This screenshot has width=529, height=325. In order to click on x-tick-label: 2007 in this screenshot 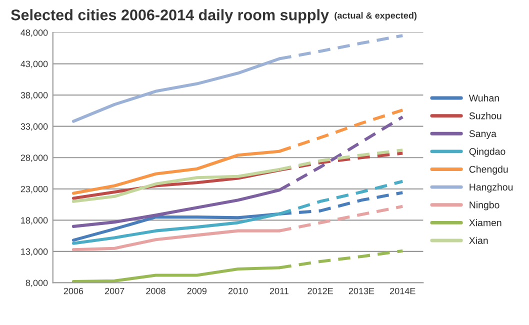, I will do `click(114, 291)`.